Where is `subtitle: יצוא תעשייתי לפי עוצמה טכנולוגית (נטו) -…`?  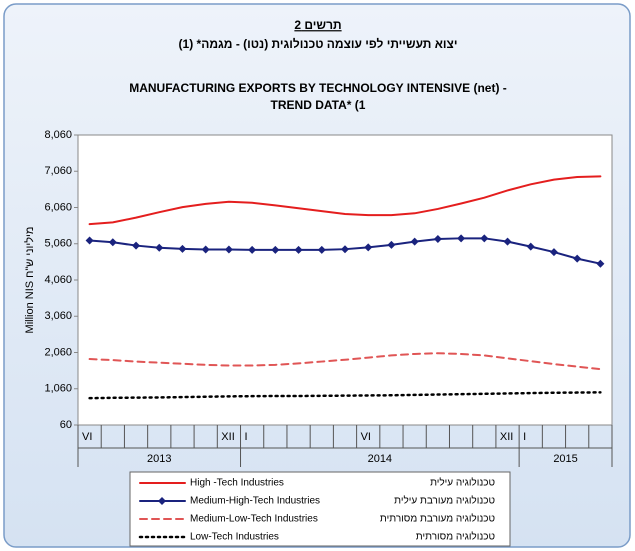
subtitle: יצוא תעשייתי לפי עוצמה טכנולוגית (נטו) -… is located at coordinates (318, 44).